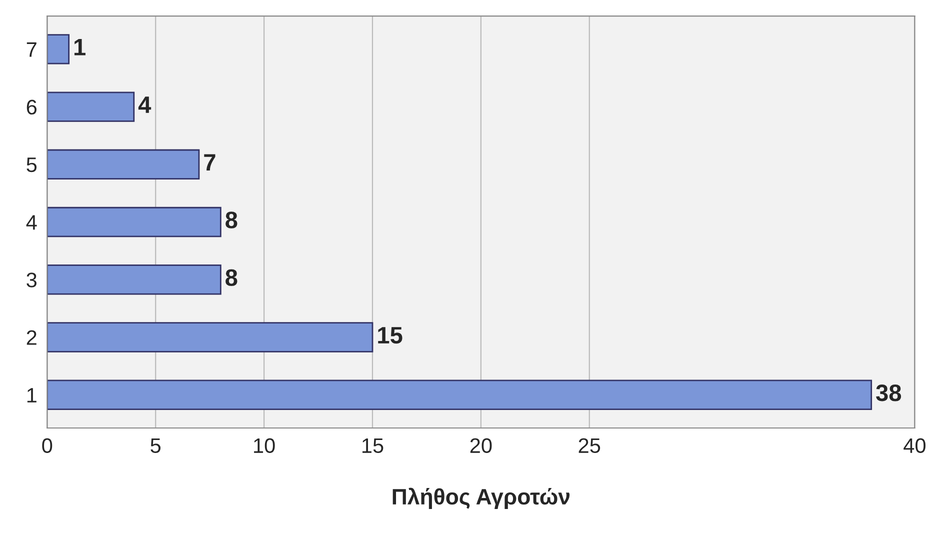 This screenshot has height=535, width=943. Describe the element at coordinates (210, 162) in the screenshot. I see `data-label: 7` at that location.